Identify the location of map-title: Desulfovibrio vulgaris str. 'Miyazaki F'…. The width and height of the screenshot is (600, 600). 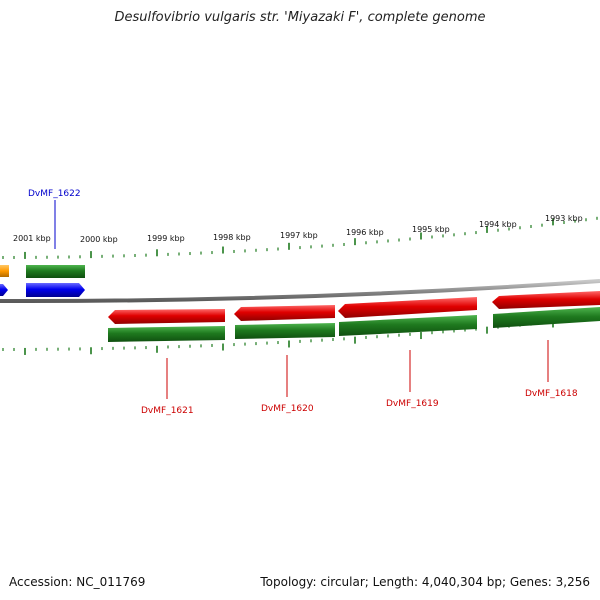
(300, 17).